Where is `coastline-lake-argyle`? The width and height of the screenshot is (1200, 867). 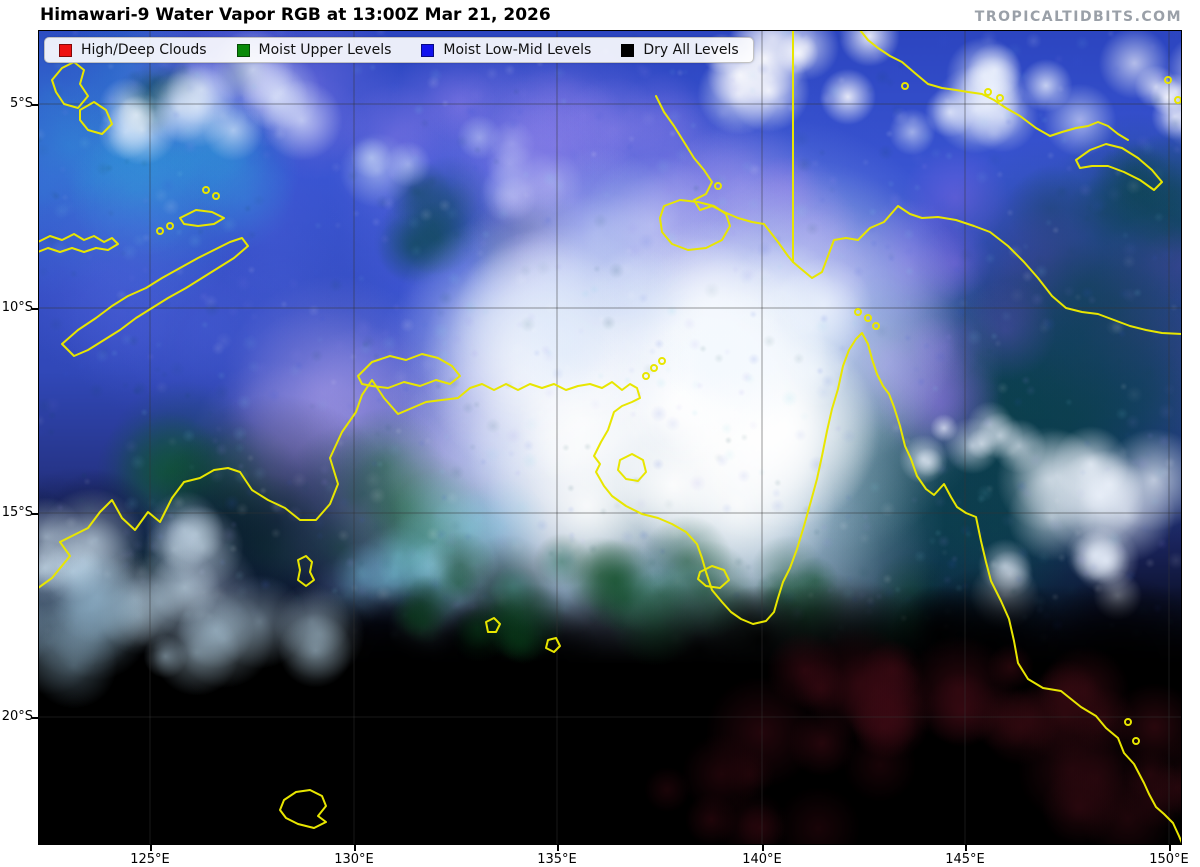 coastline-lake-argyle is located at coordinates (306, 571).